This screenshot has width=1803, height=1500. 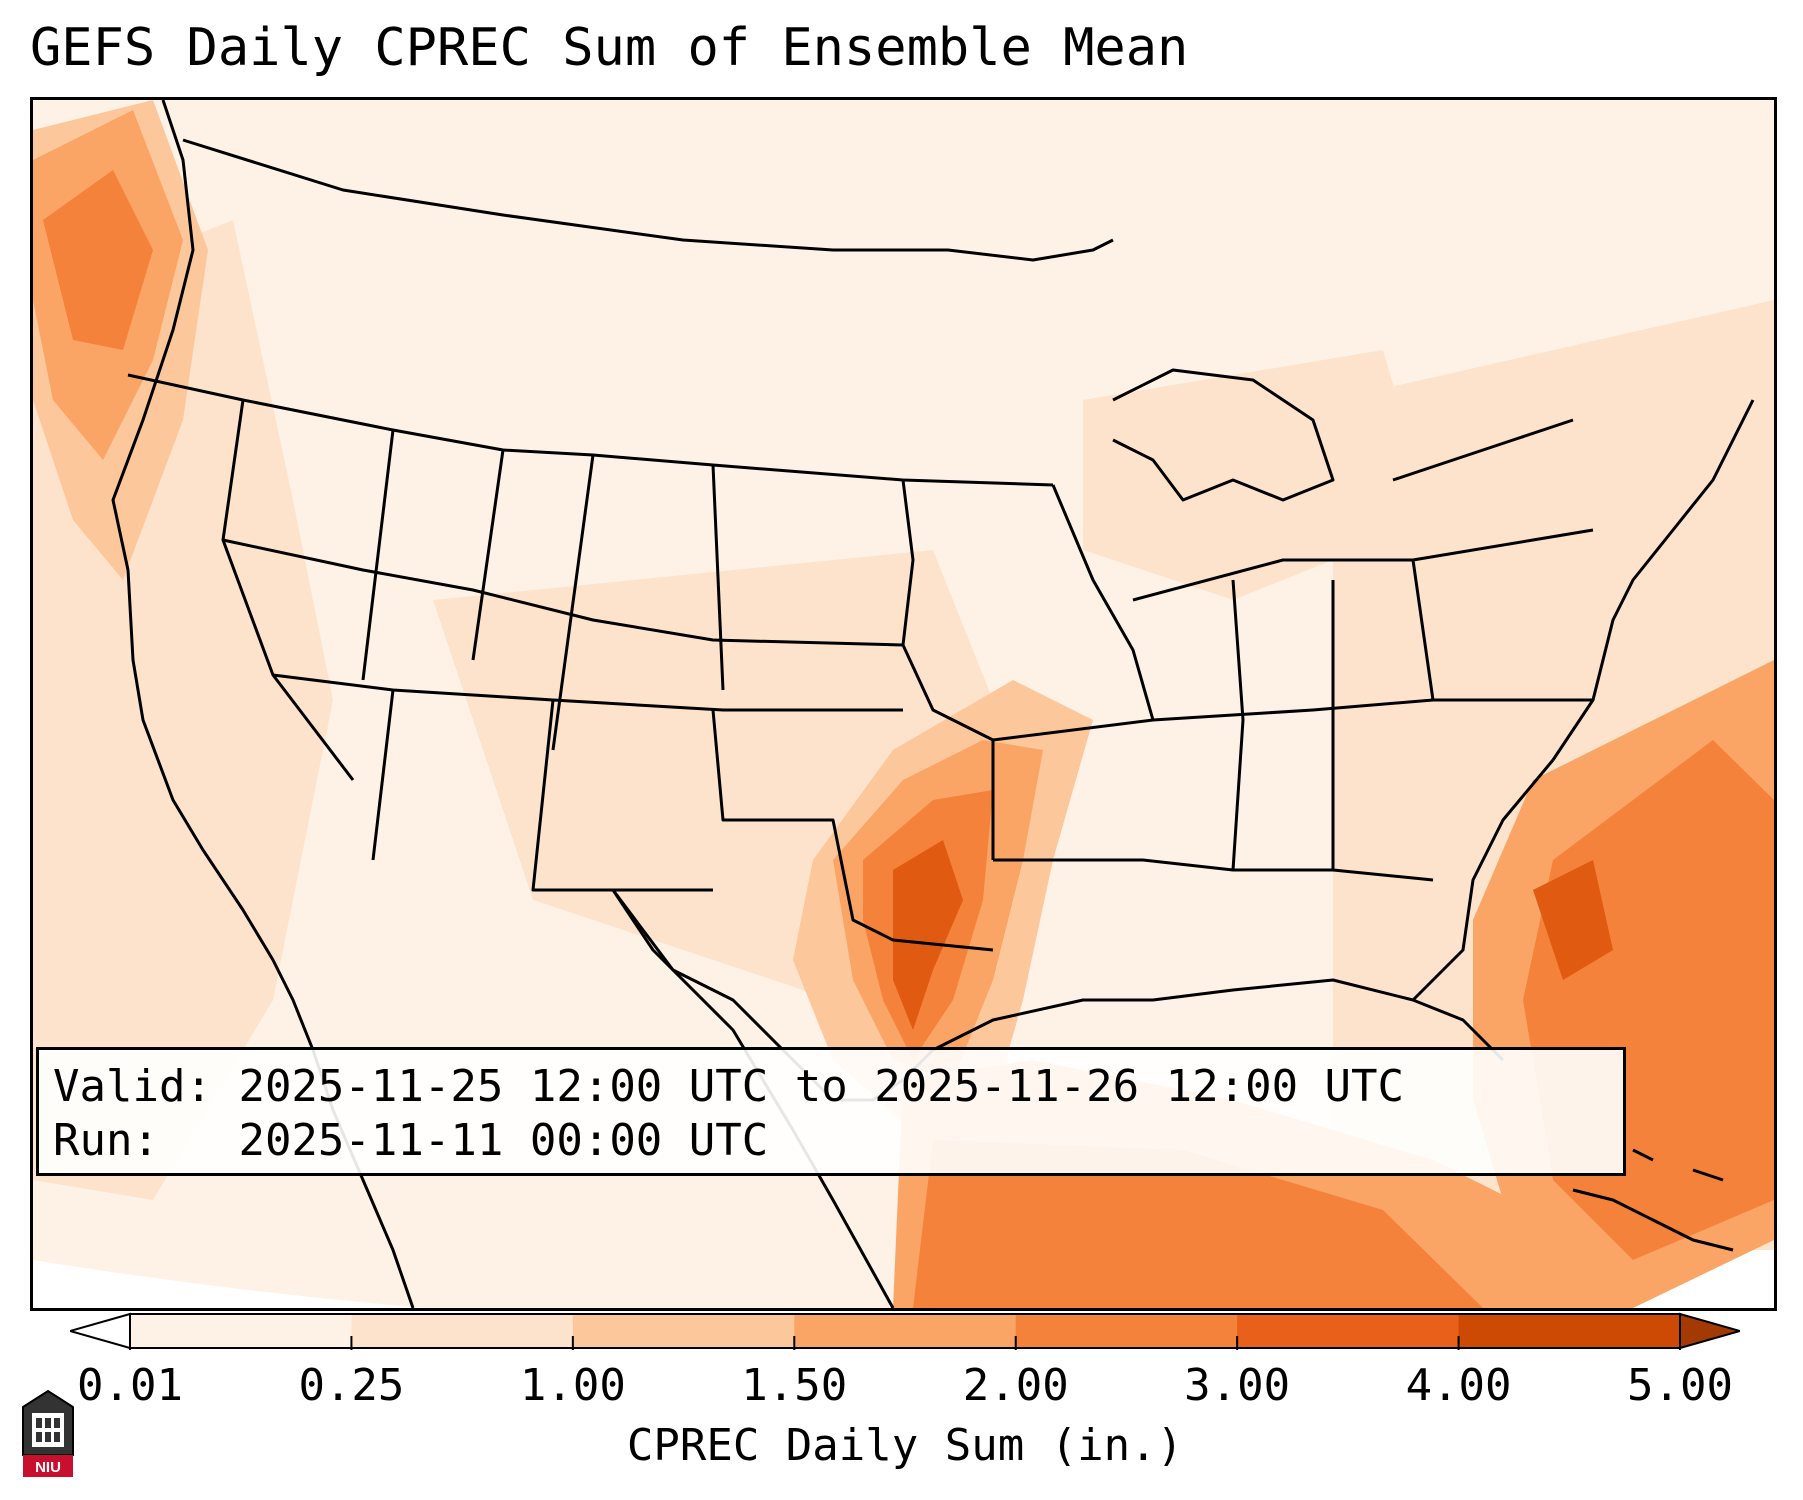 What do you see at coordinates (1015, 1385) in the screenshot?
I see `colorbar-tick-label: 2.00` at bounding box center [1015, 1385].